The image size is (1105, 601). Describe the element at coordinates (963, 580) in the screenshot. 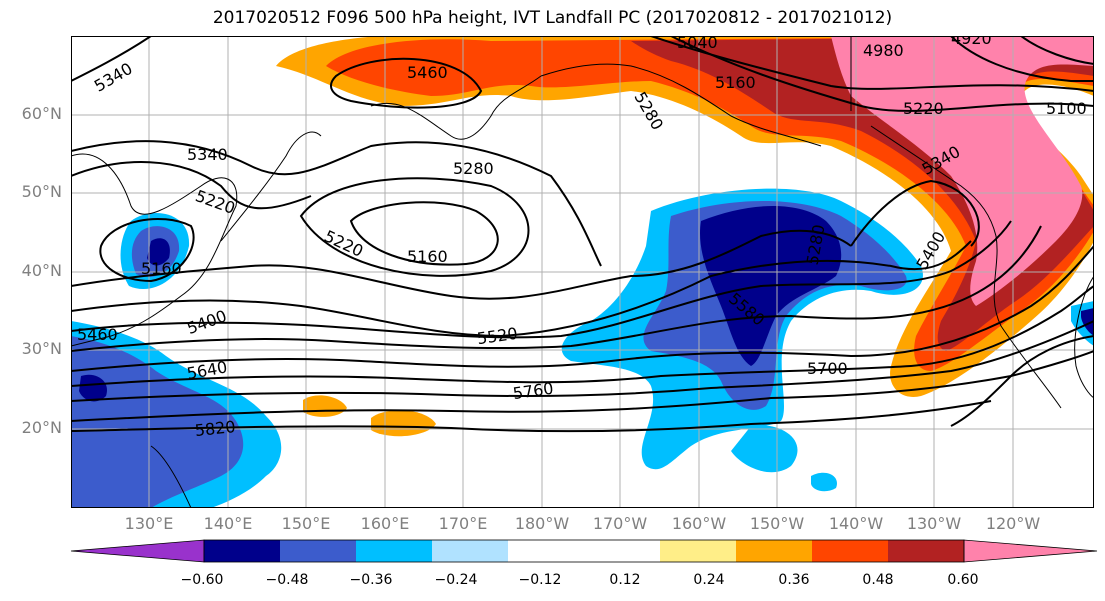

I see `colorbar-tick: 0.60` at that location.